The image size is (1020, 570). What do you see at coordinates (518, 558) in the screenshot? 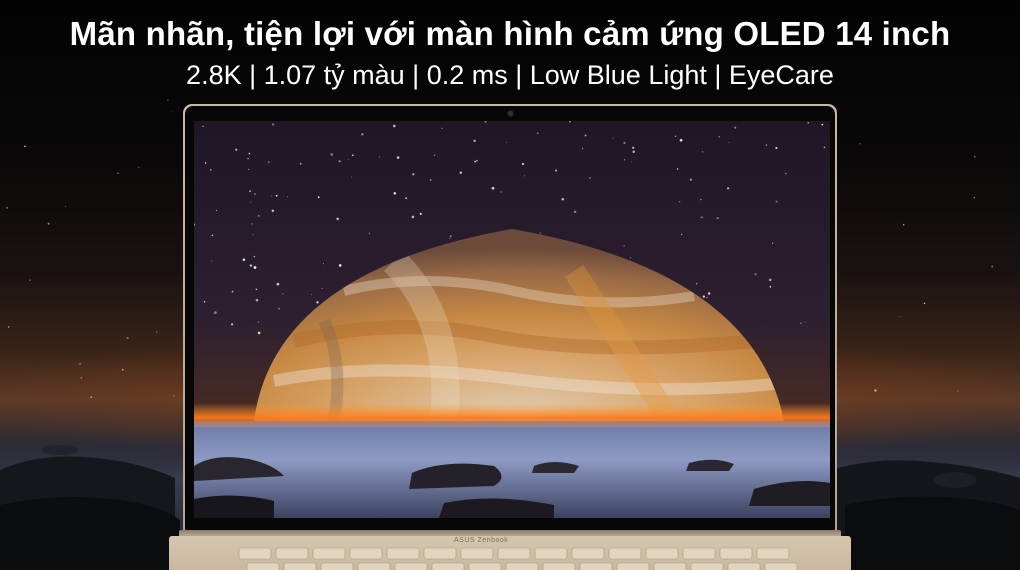
I see `keyboard-keys` at bounding box center [518, 558].